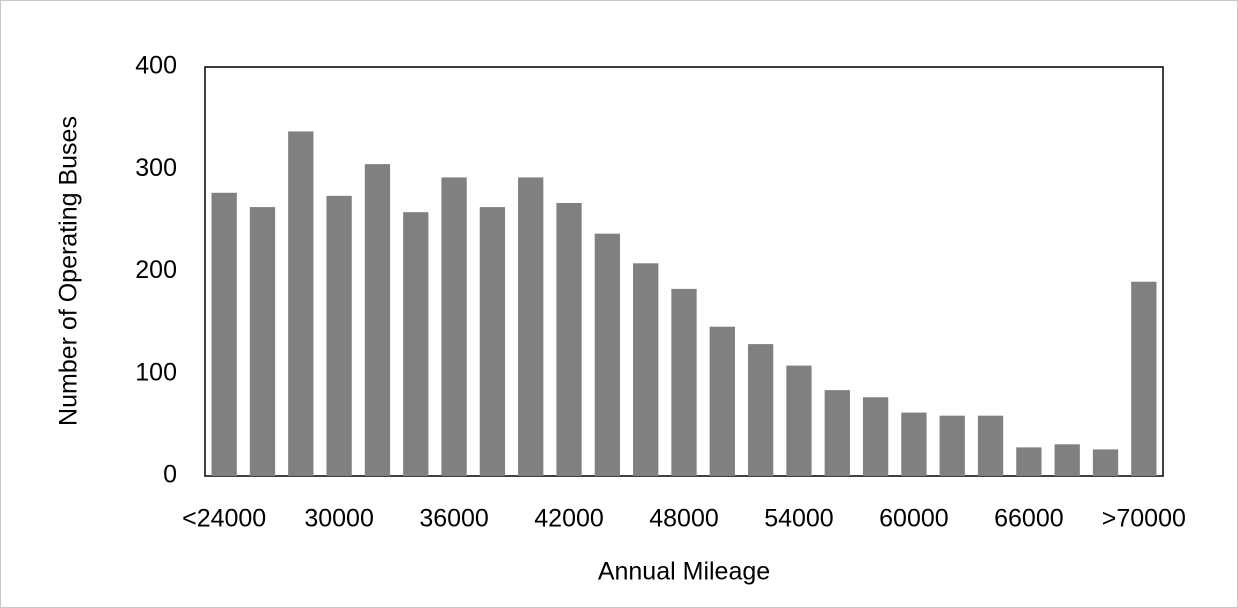 This screenshot has height=608, width=1238. What do you see at coordinates (156, 66) in the screenshot?
I see `y-tick-label: 400` at bounding box center [156, 66].